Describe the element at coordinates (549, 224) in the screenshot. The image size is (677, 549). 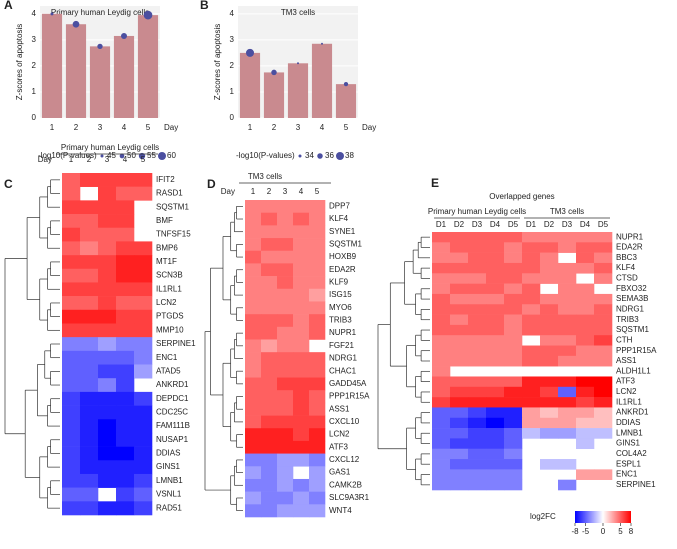
I see `column-label: D2` at that location.